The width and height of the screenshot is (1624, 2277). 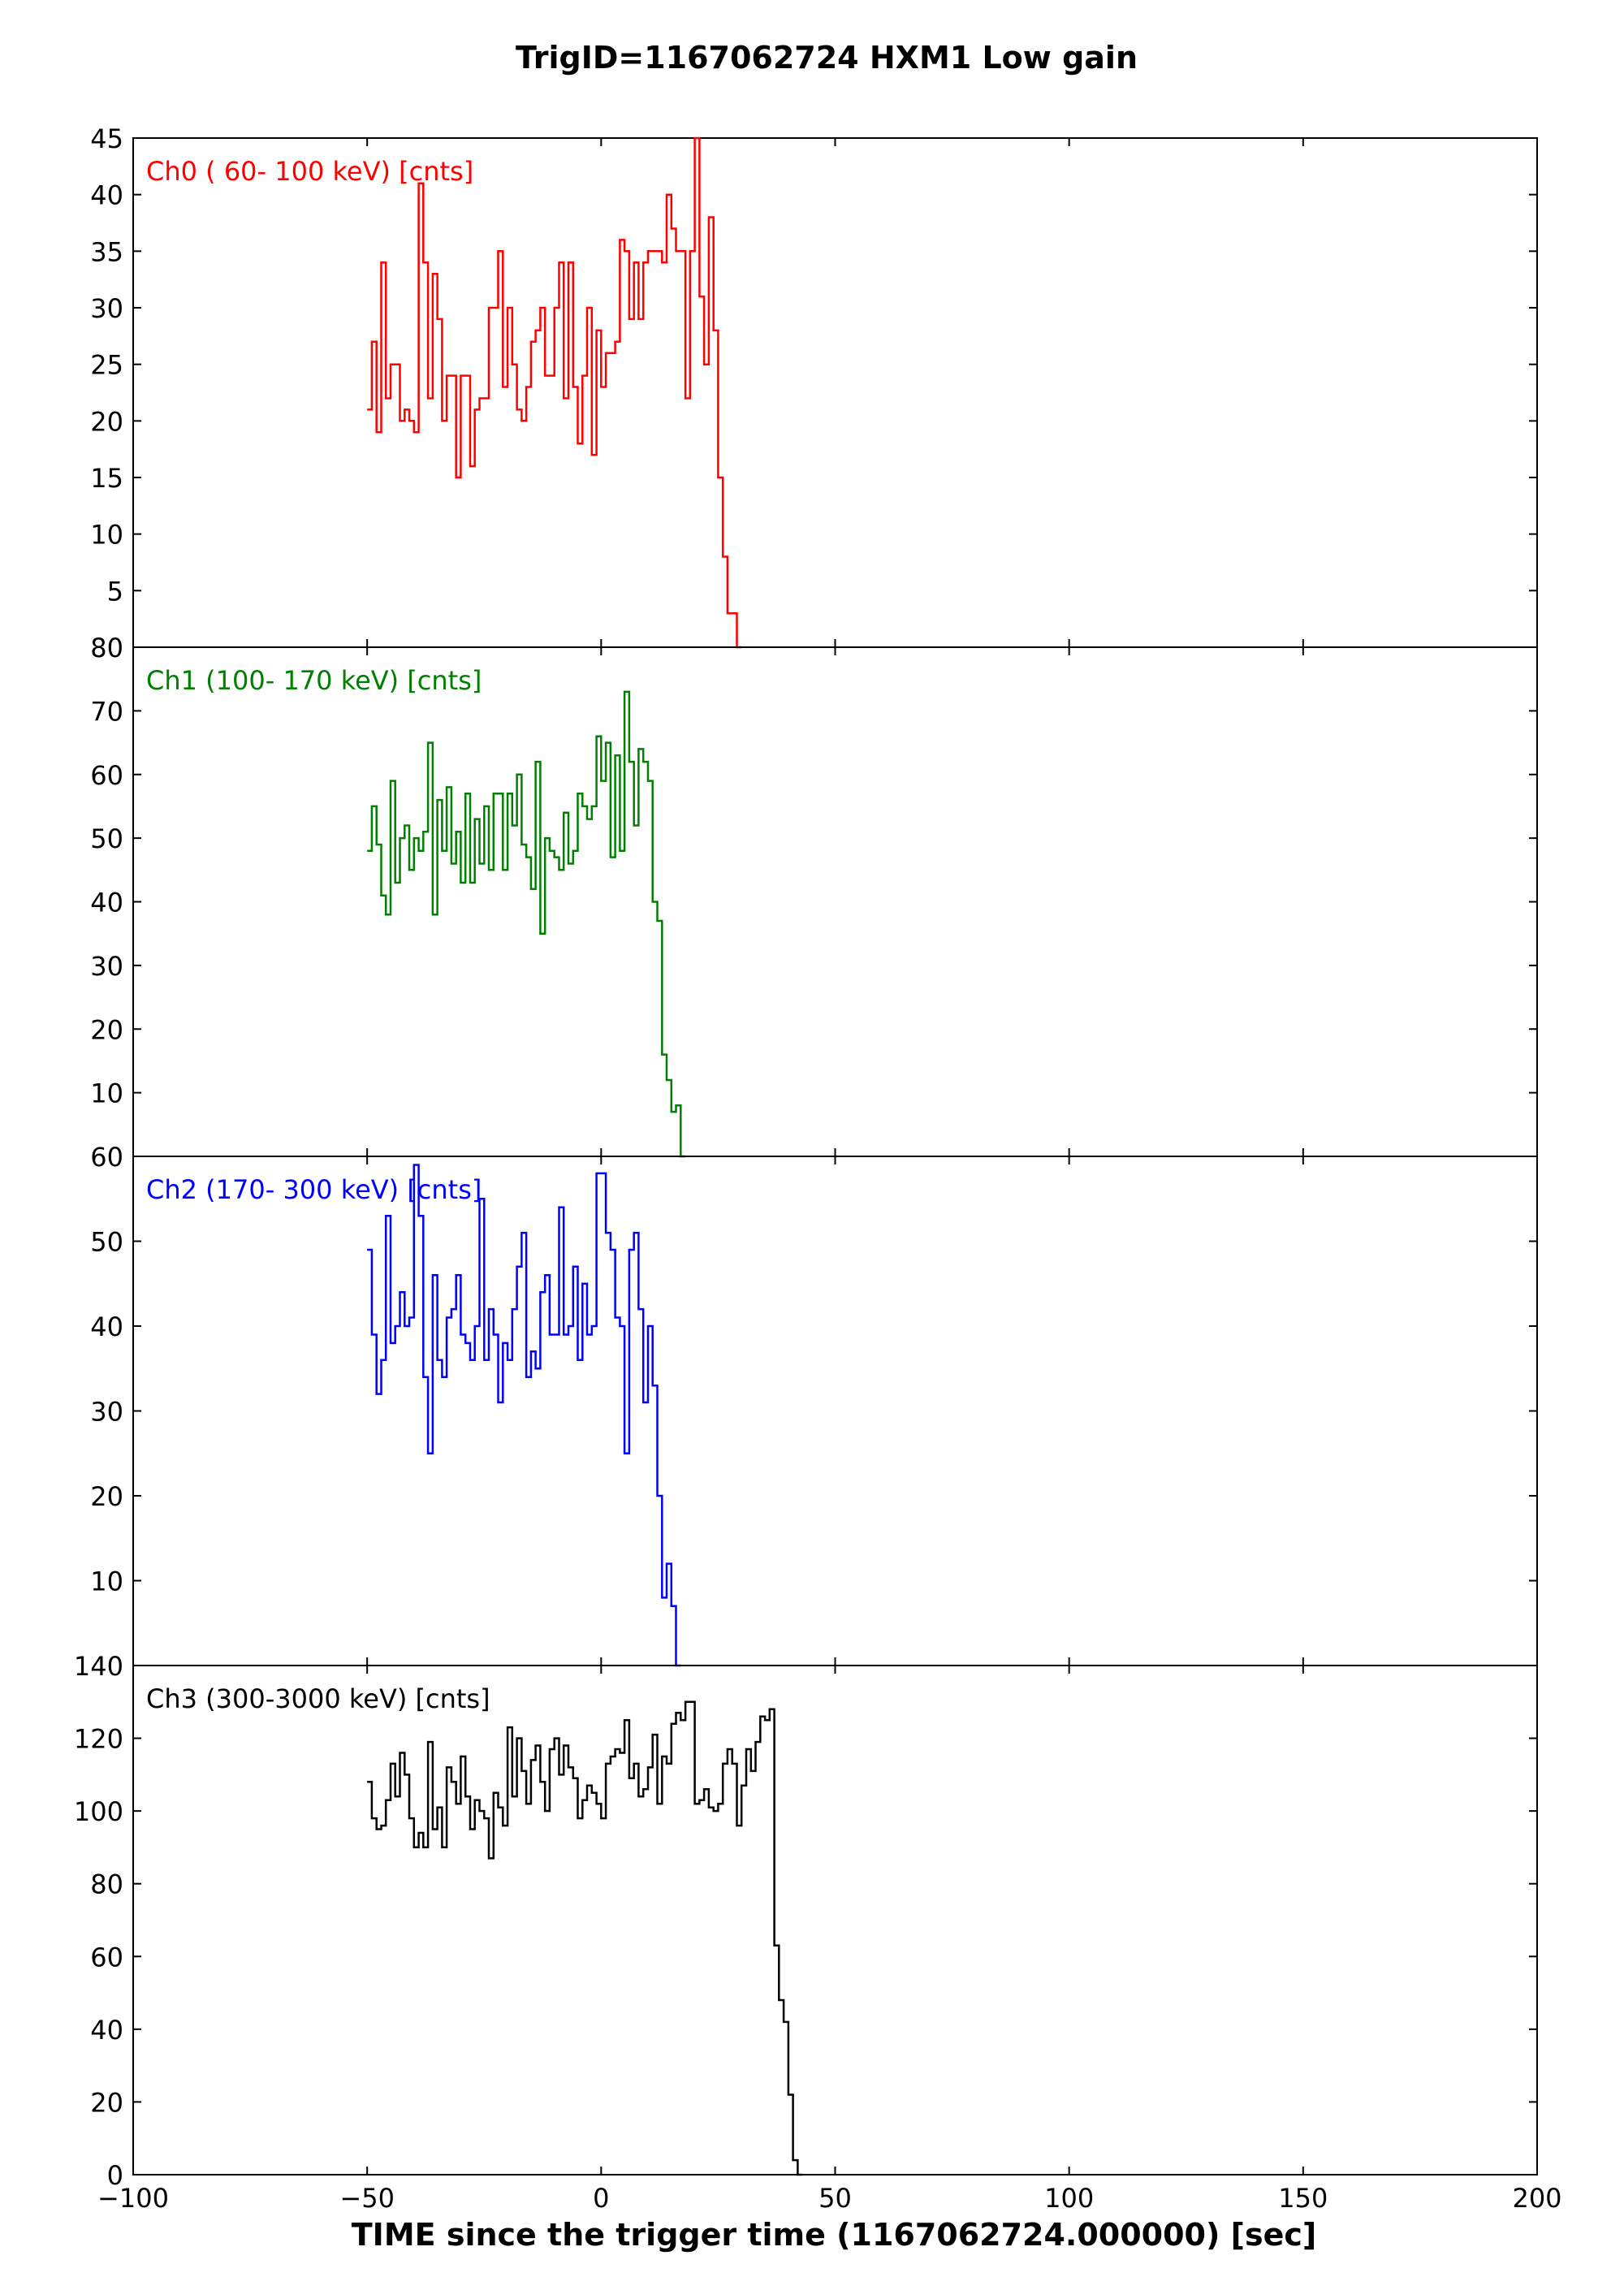 What do you see at coordinates (314, 680) in the screenshot?
I see `series-label-ch1: Ch1 (100- 170 keV) [cnts]` at bounding box center [314, 680].